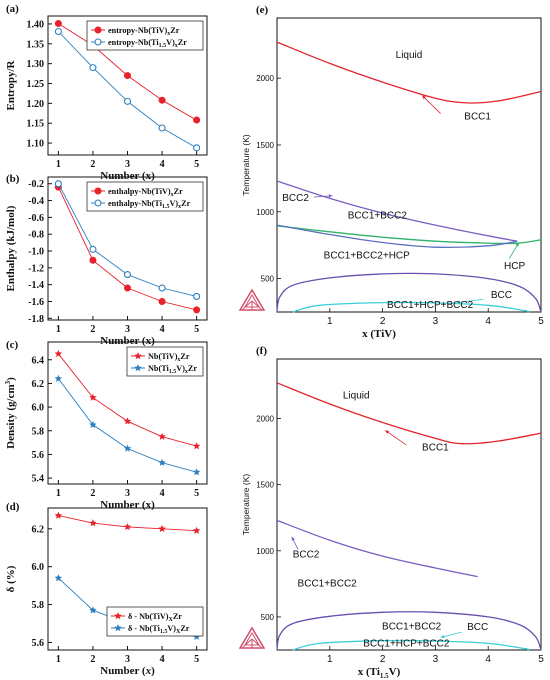 Image resolution: width=550 pixels, height=680 pixels. I want to click on text-span: entropy-Nb(TiV), so click(138, 30).